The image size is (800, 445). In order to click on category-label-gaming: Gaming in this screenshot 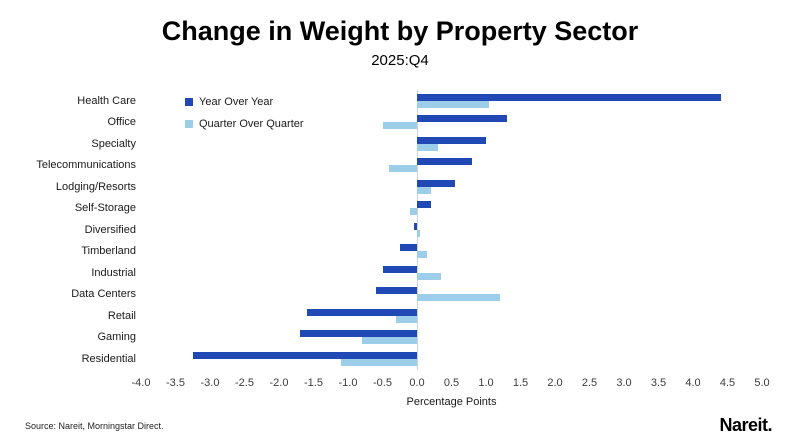, I will do `click(116, 337)`.